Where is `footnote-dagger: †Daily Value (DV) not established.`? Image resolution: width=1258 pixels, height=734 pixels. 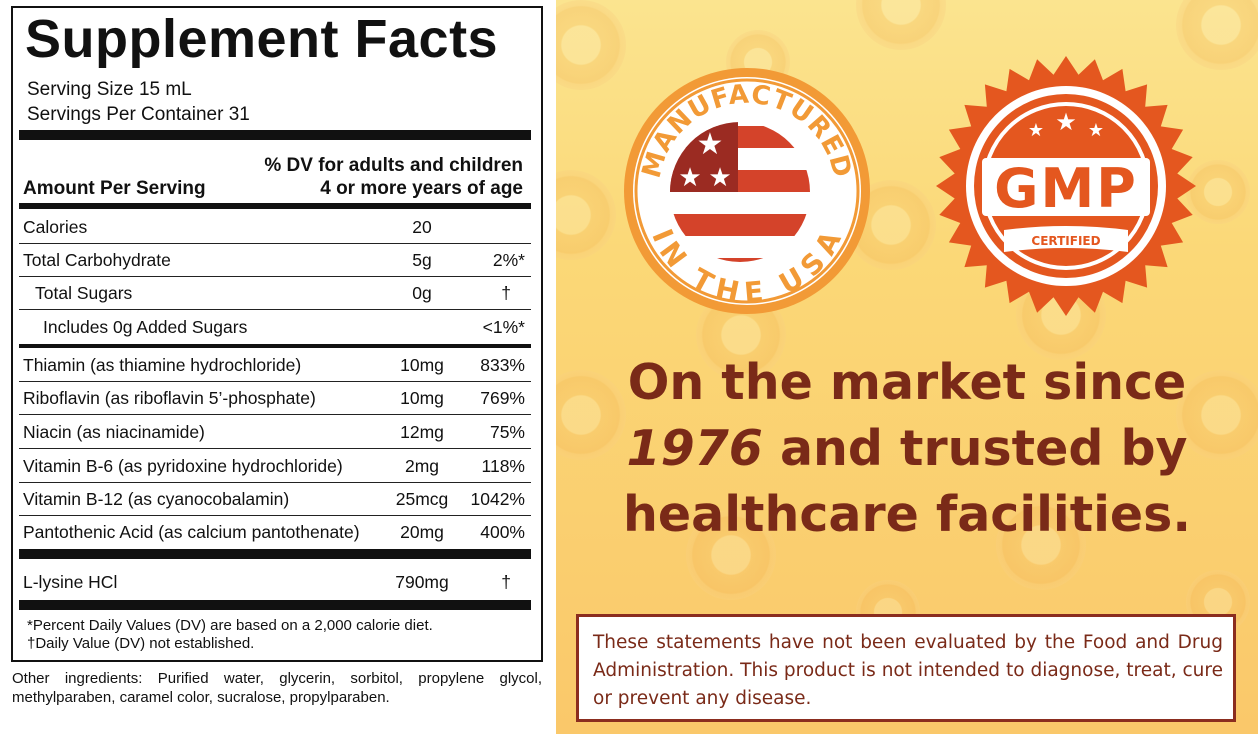
footnote-dagger: †Daily Value (DV) not established. is located at coordinates (141, 643).